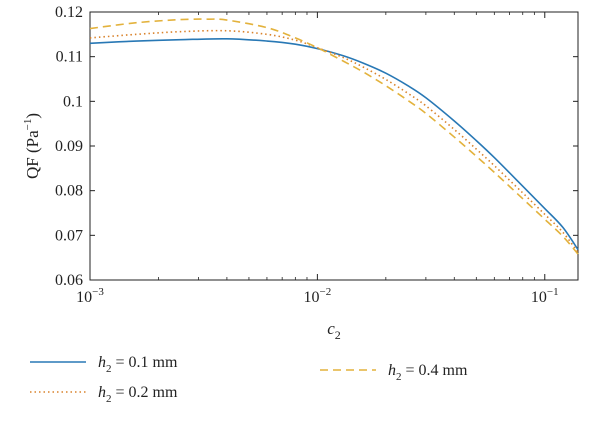  Describe the element at coordinates (145, 362) in the screenshot. I see `legend-rest: = 0.1 mm` at that location.